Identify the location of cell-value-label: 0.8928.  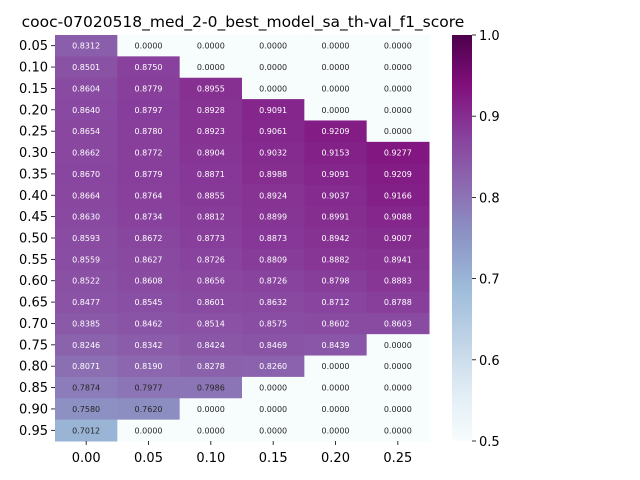
(211, 110).